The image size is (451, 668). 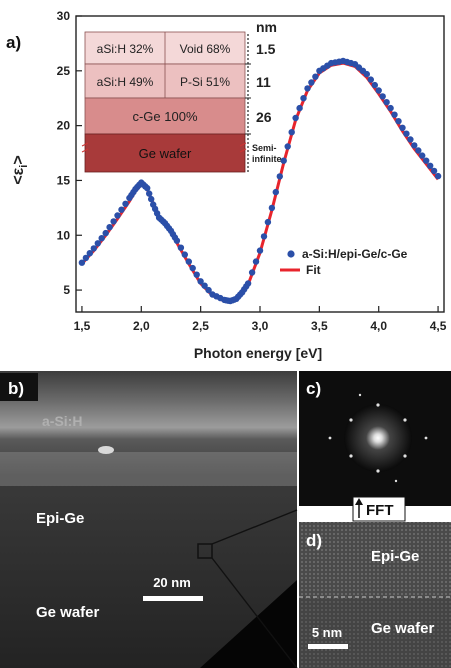 What do you see at coordinates (64, 153) in the screenshot?
I see `y-tick-labels: 5 10 15 20 25 30` at bounding box center [64, 153].